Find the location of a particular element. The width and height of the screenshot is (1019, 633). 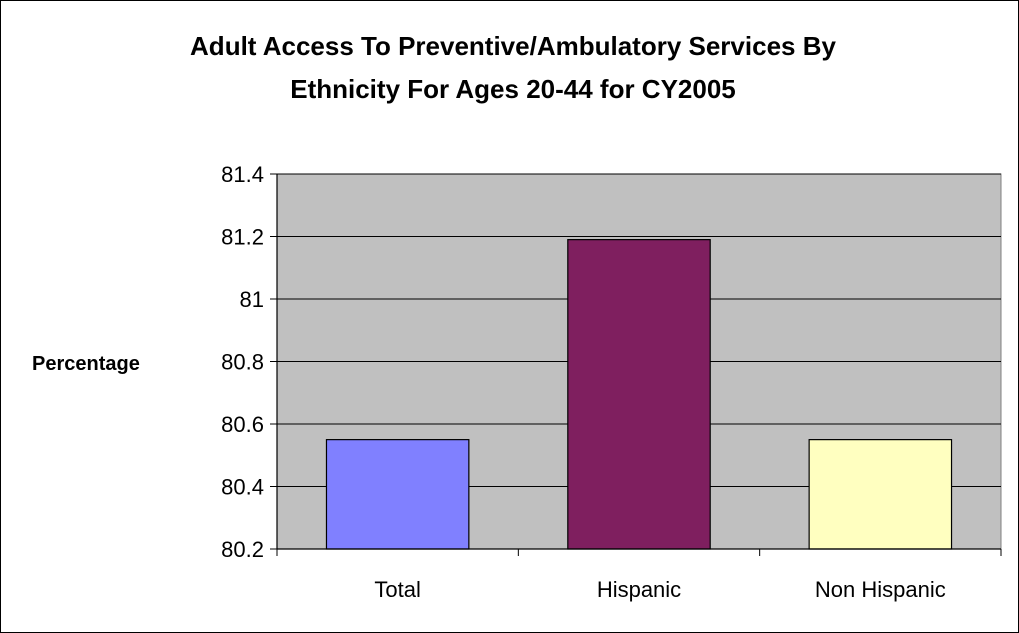

y-tick-labels: 81.4 81.2 81 80.8 80.6 80.4 80.2 is located at coordinates (242, 362).